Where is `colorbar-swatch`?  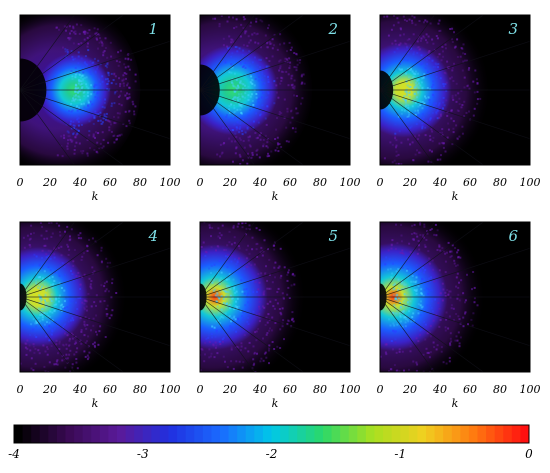
colorbar-swatch is located at coordinates (242, 434).